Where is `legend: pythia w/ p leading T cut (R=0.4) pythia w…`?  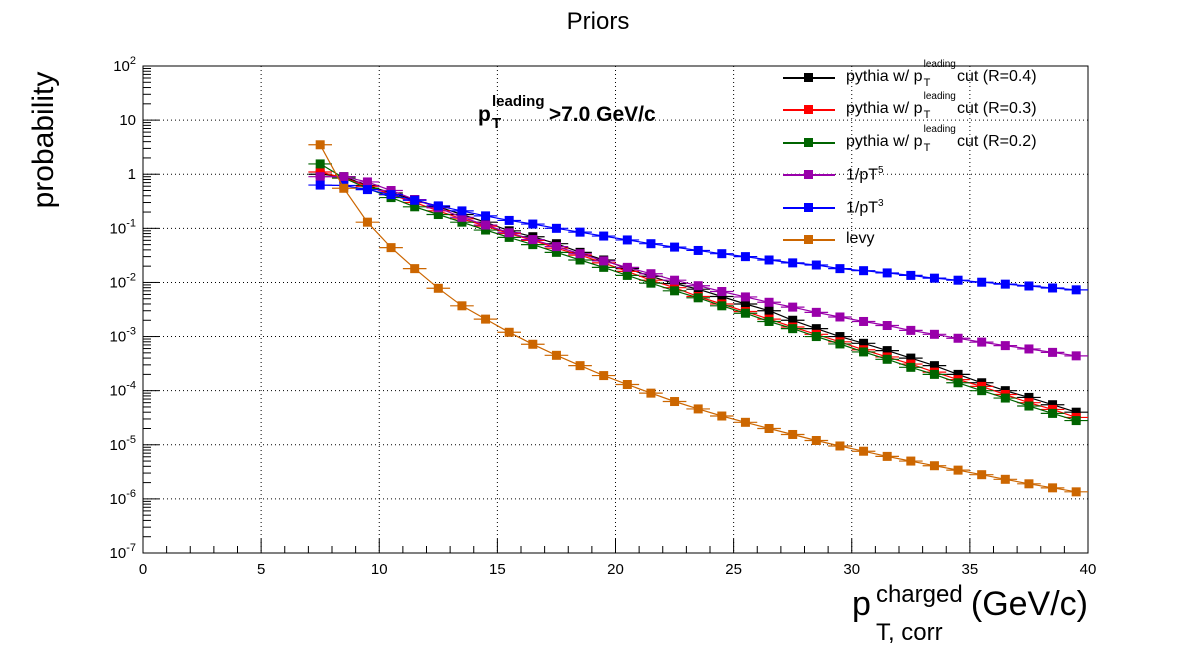 legend: pythia w/ p leading T cut (R=0.4) pythia w… is located at coordinates (930, 157).